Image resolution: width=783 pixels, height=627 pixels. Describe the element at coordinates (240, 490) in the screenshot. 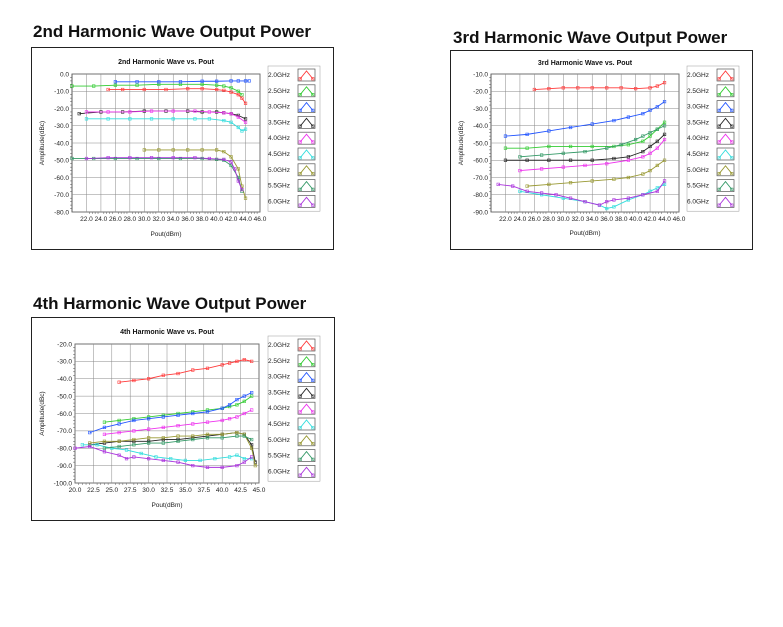

I see `x-tick-label: 42.5` at that location.